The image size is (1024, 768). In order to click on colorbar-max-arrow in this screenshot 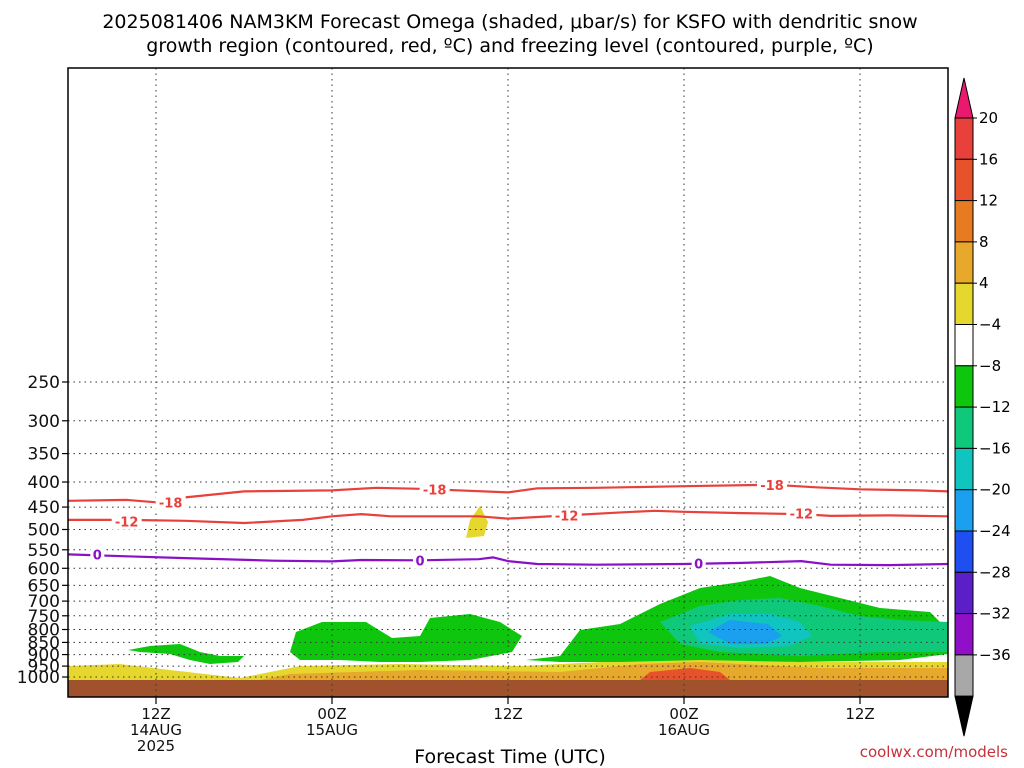, I will do `click(964, 98)`.